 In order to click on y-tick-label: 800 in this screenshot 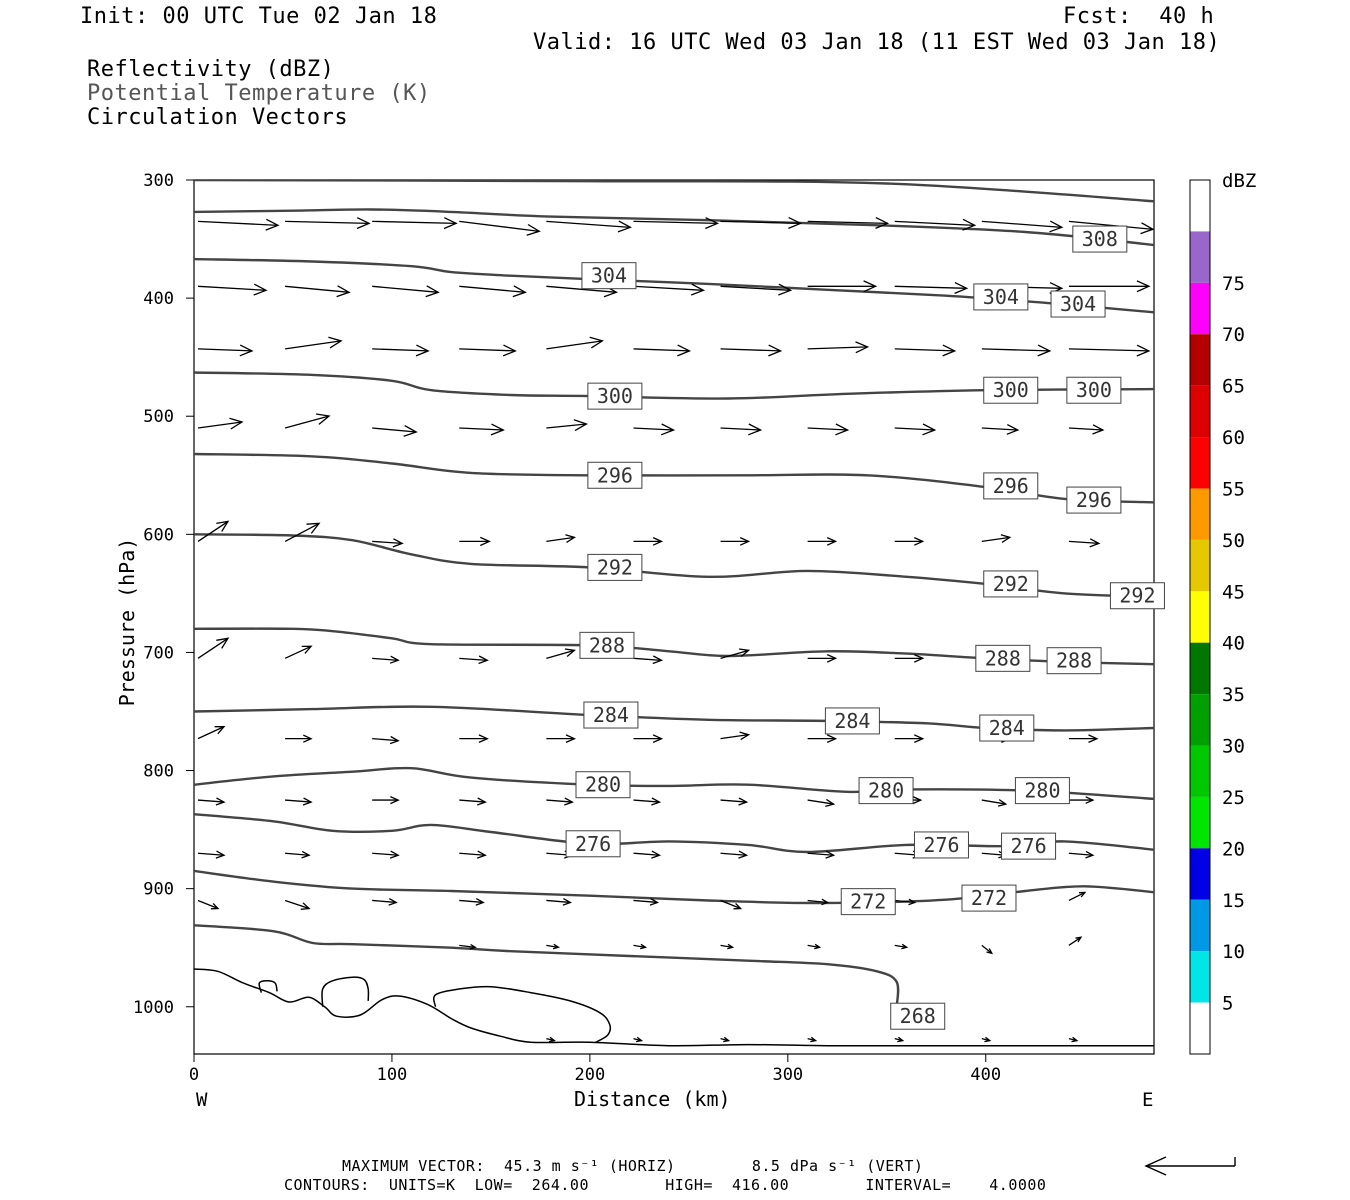, I will do `click(158, 772)`.